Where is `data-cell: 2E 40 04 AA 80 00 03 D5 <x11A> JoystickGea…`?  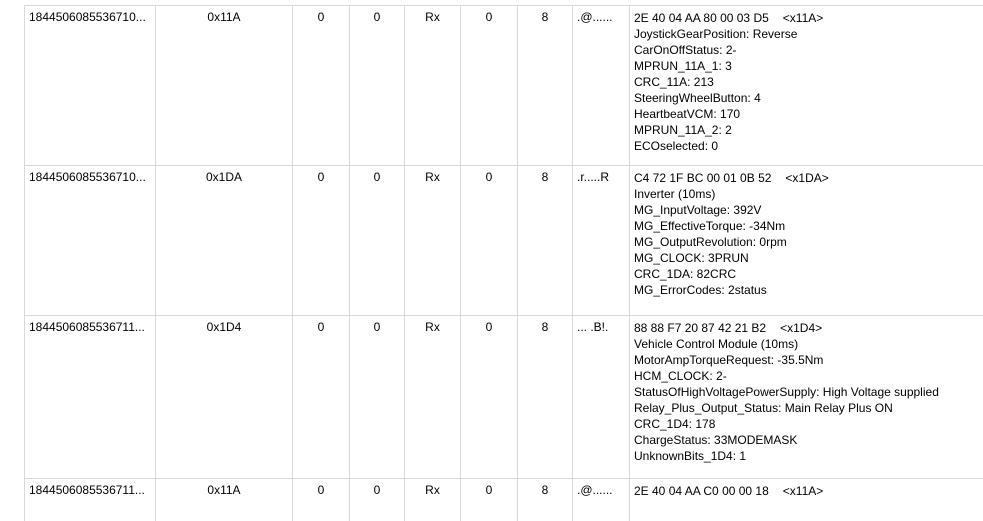 data-cell: 2E 40 04 AA 80 00 03 D5 <x11A> JoystickGea… is located at coordinates (806, 86).